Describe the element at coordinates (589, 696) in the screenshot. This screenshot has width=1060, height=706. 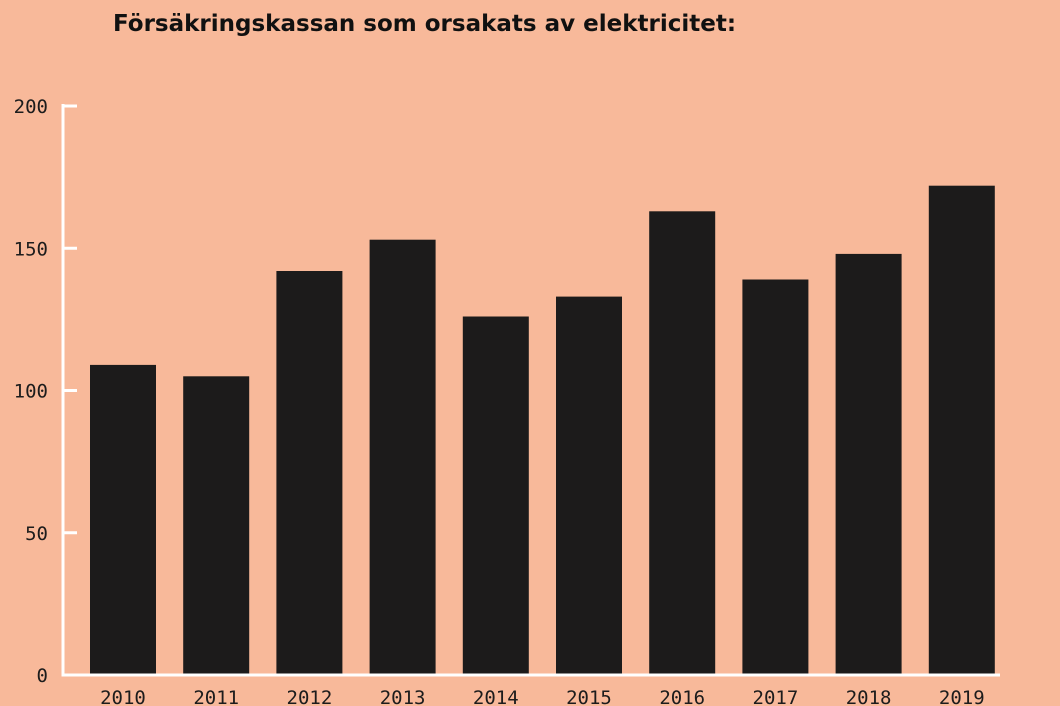
I see `x-tick-label-2015: 2015` at that location.